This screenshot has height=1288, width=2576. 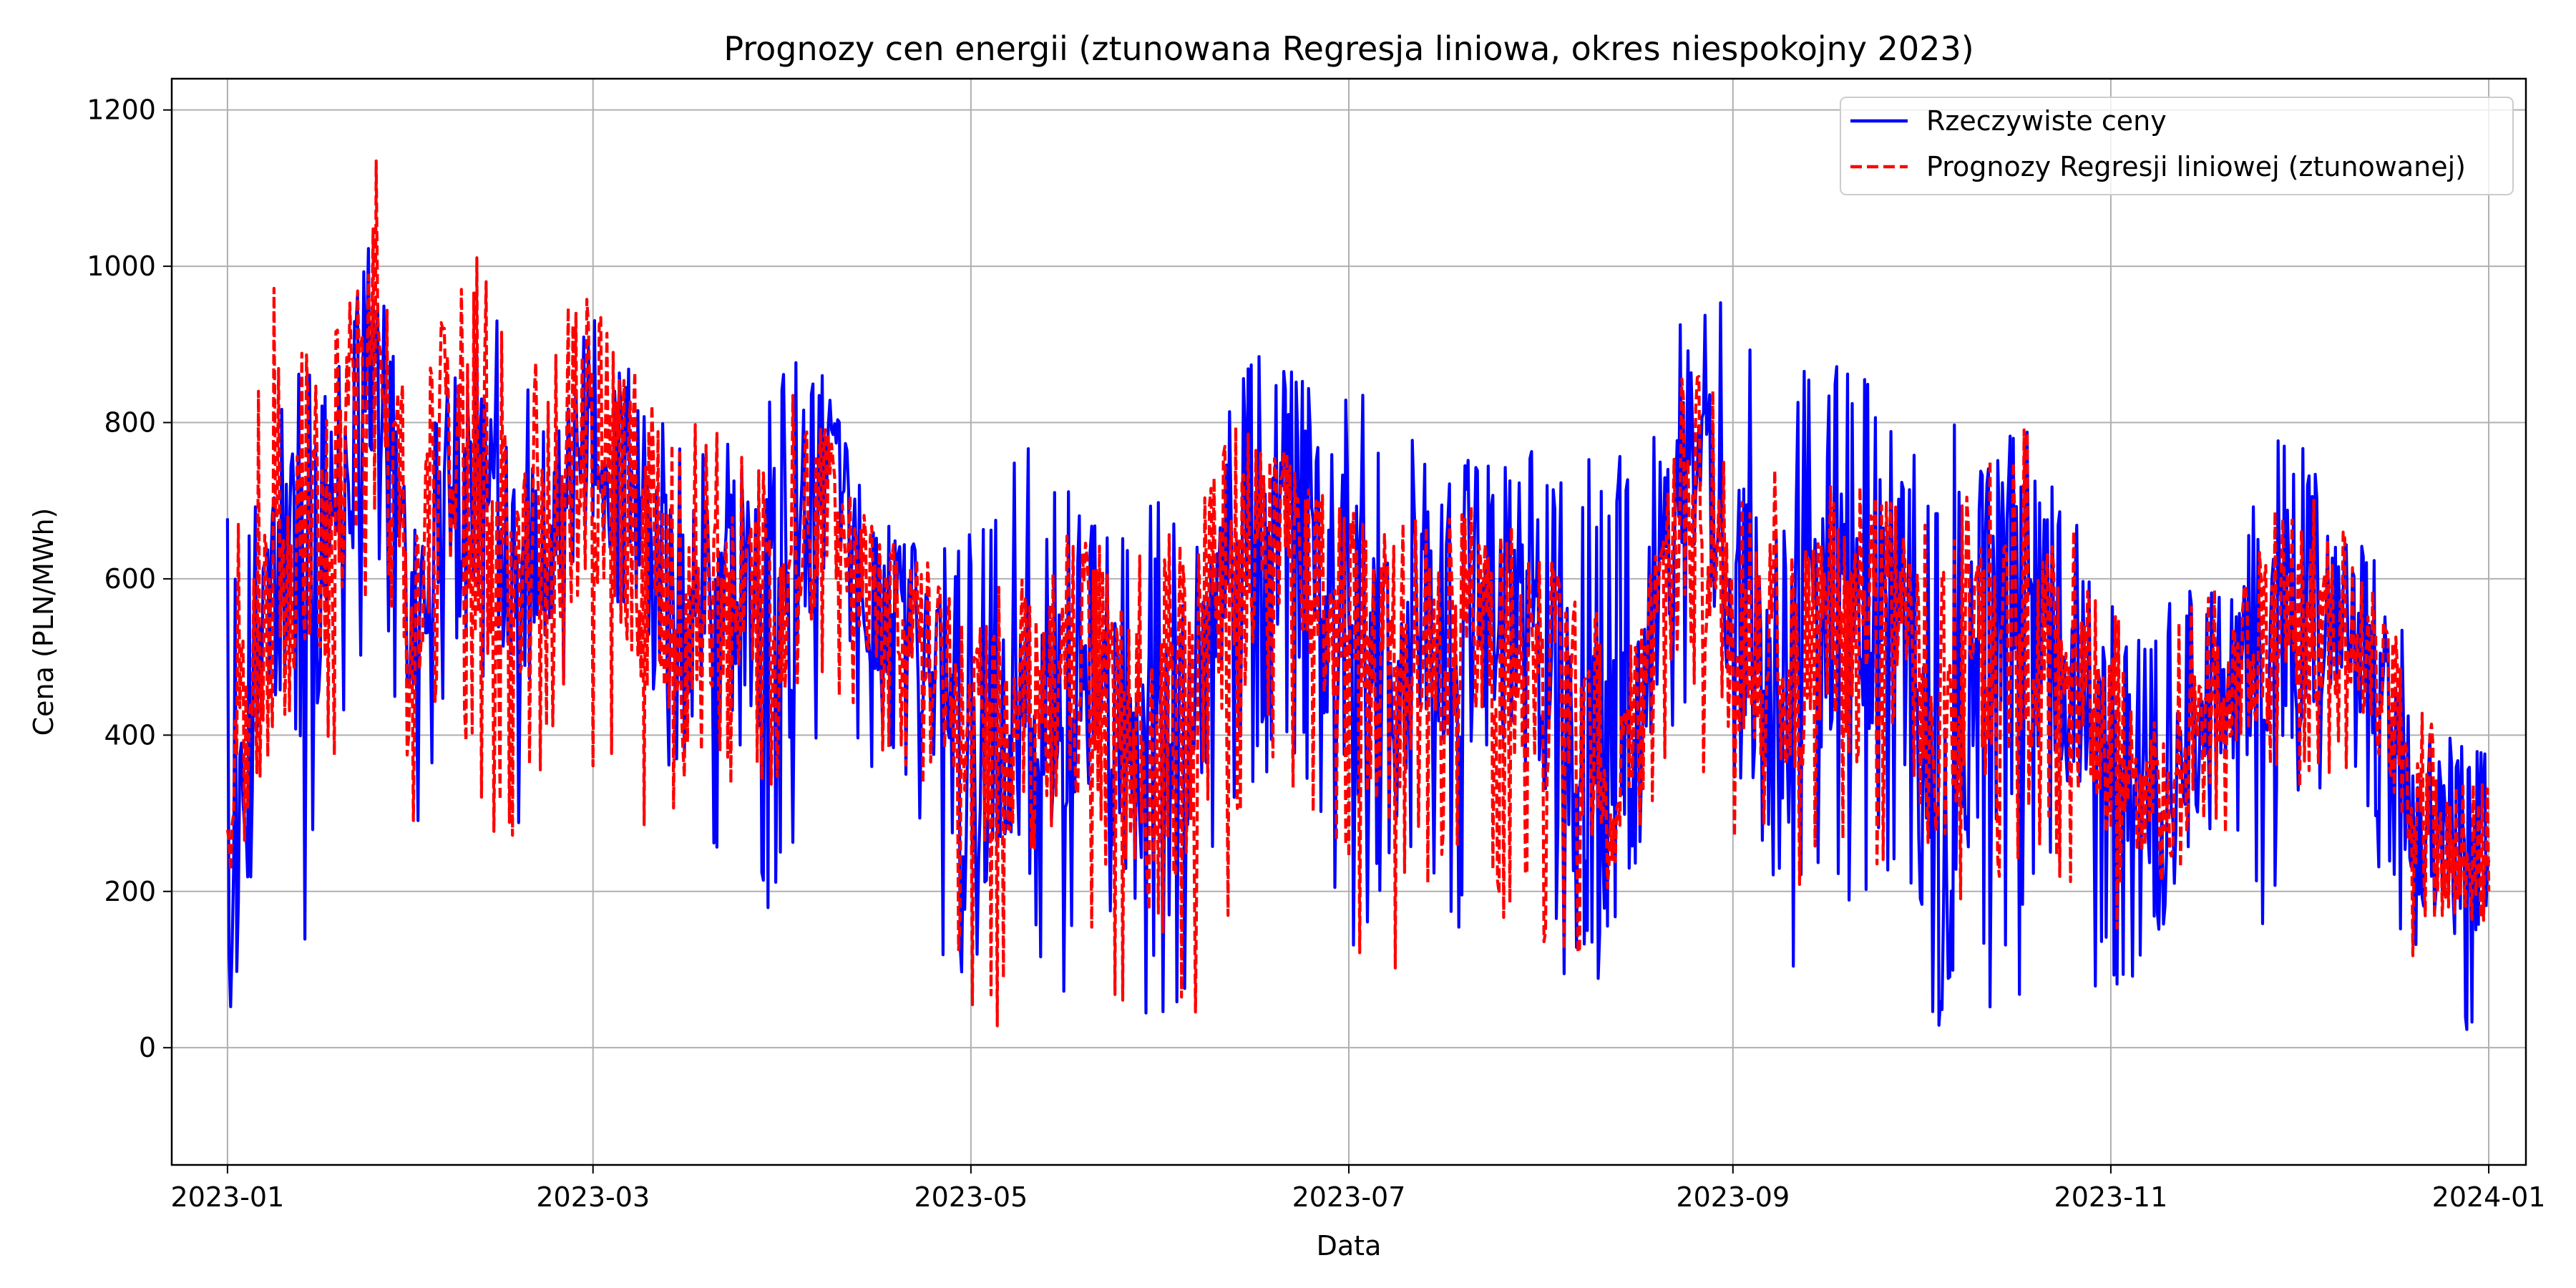 What do you see at coordinates (2111, 1197) in the screenshot?
I see `x-tick-label: 2023-11` at bounding box center [2111, 1197].